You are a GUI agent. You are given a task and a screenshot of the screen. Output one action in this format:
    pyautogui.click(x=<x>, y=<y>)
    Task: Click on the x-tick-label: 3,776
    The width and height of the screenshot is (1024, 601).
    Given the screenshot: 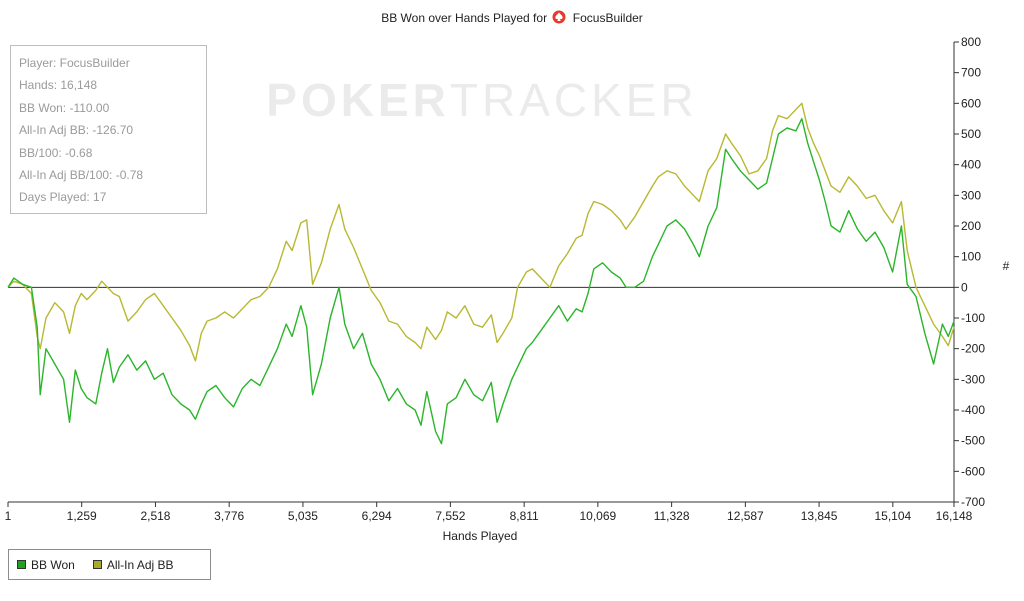 What is the action you would take?
    pyautogui.click(x=229, y=516)
    